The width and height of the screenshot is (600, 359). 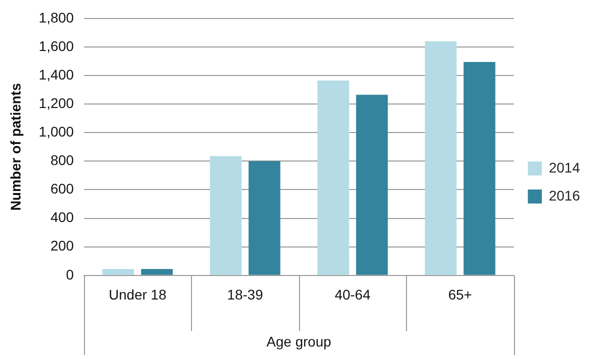 What do you see at coordinates (564, 195) in the screenshot?
I see `legend-label: 2016` at bounding box center [564, 195].